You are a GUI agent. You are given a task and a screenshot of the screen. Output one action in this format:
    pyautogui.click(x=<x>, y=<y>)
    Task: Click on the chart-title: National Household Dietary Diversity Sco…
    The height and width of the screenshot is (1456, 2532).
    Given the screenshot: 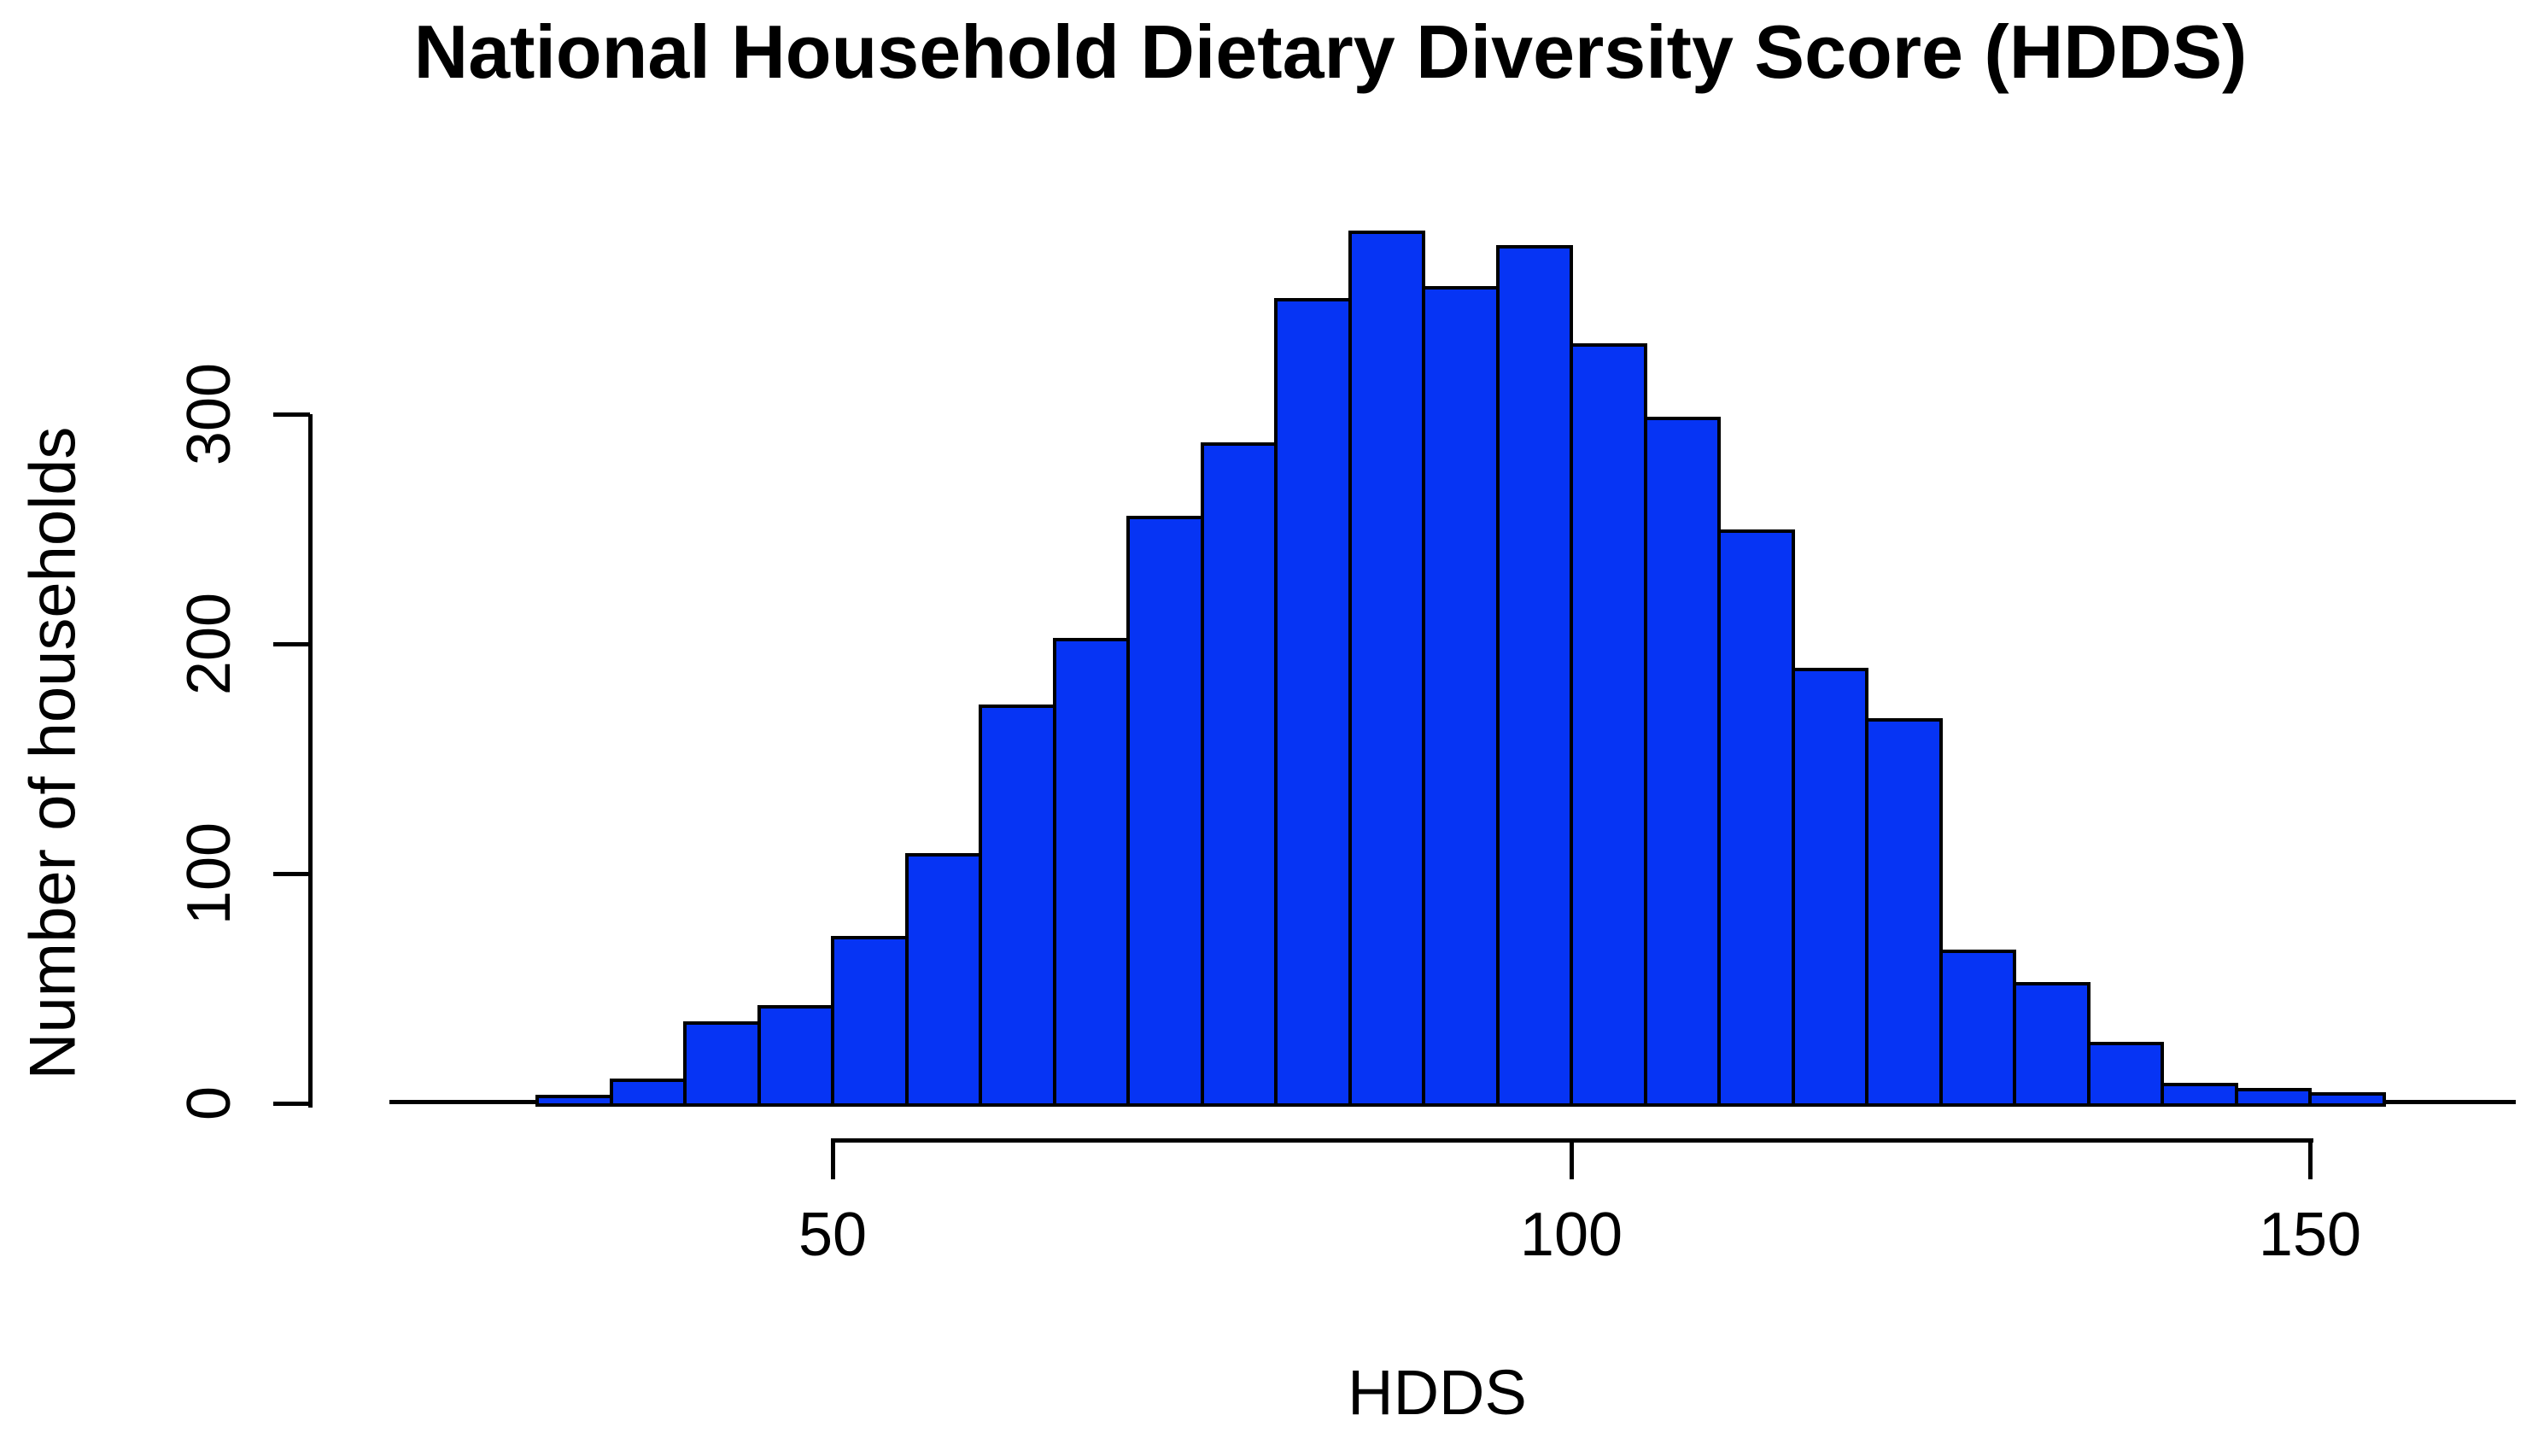 What is the action you would take?
    pyautogui.click(x=1330, y=52)
    